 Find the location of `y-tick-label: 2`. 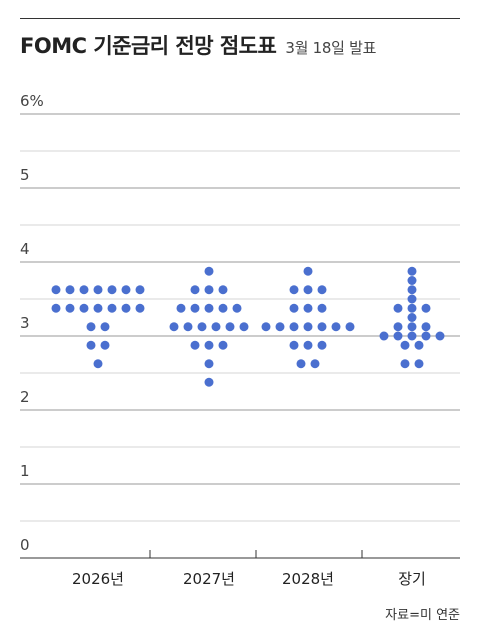

y-tick-label: 2 is located at coordinates (25, 397).